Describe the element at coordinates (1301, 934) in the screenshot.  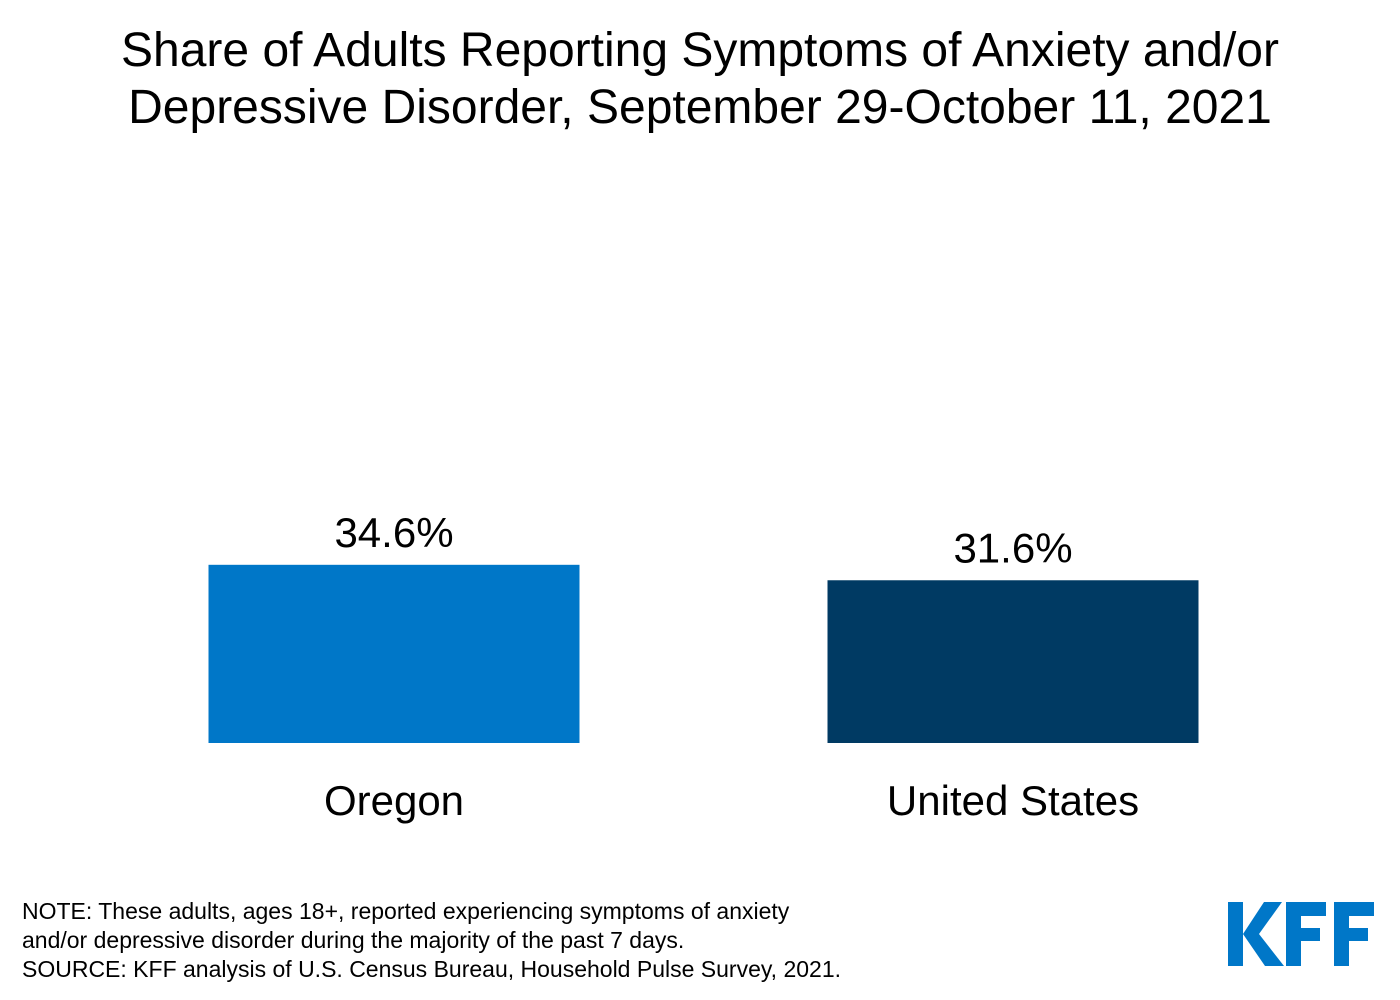
I see `kff-logo` at that location.